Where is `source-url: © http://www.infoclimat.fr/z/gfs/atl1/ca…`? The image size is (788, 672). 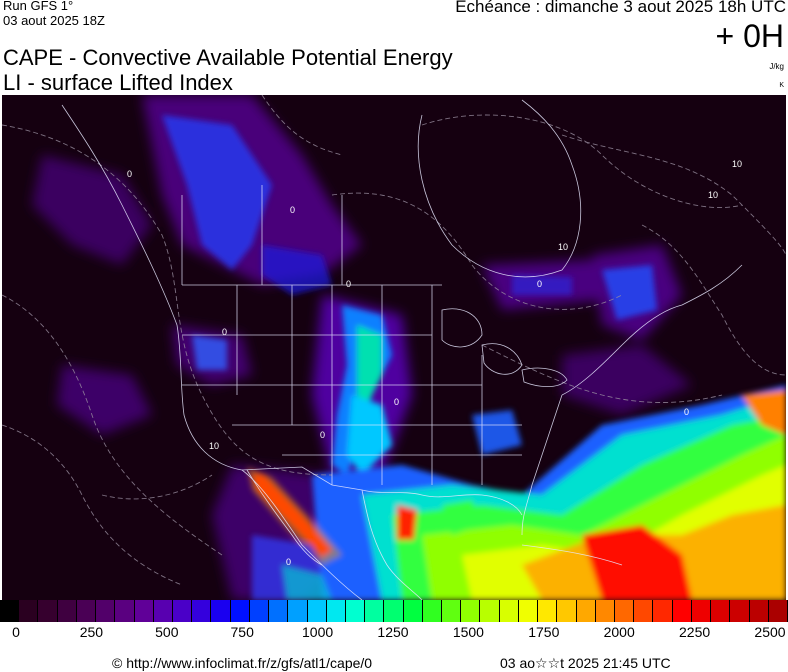 source-url: © http://www.infoclimat.fr/z/gfs/atl1/ca… is located at coordinates (242, 663).